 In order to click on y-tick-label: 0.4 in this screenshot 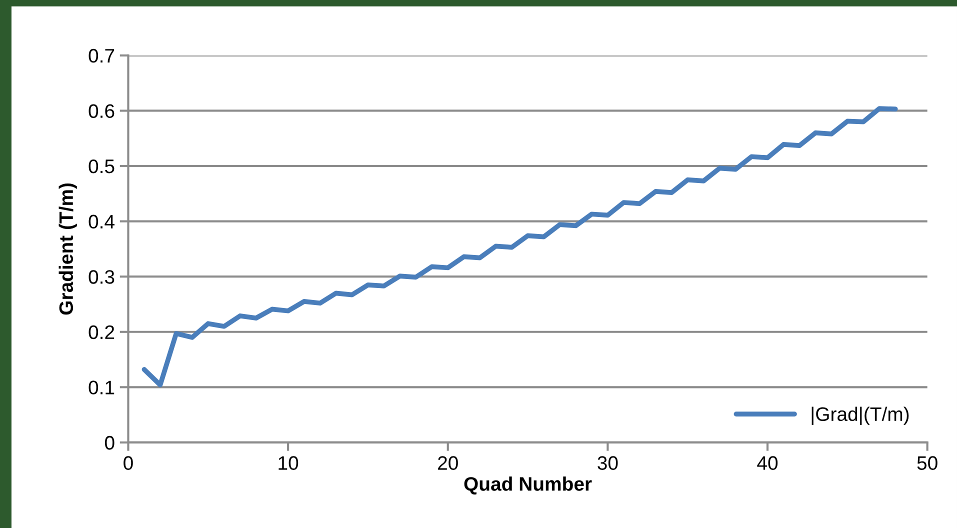, I will do `click(101, 221)`.